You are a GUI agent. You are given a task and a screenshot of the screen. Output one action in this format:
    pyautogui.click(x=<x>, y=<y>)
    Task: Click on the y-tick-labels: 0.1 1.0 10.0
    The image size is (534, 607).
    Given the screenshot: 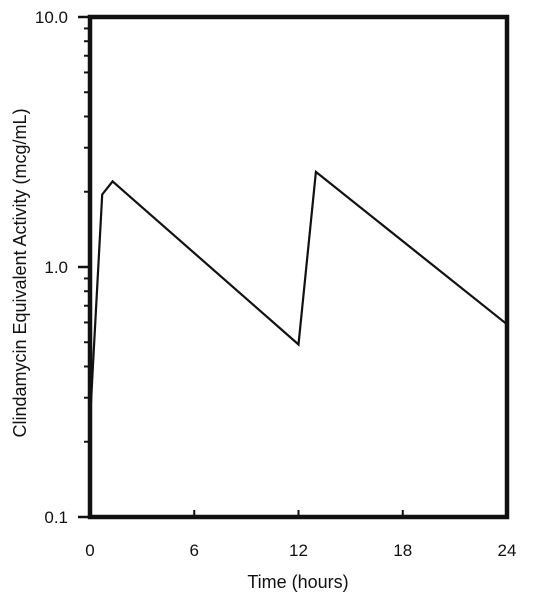 What is the action you would take?
    pyautogui.click(x=51, y=267)
    